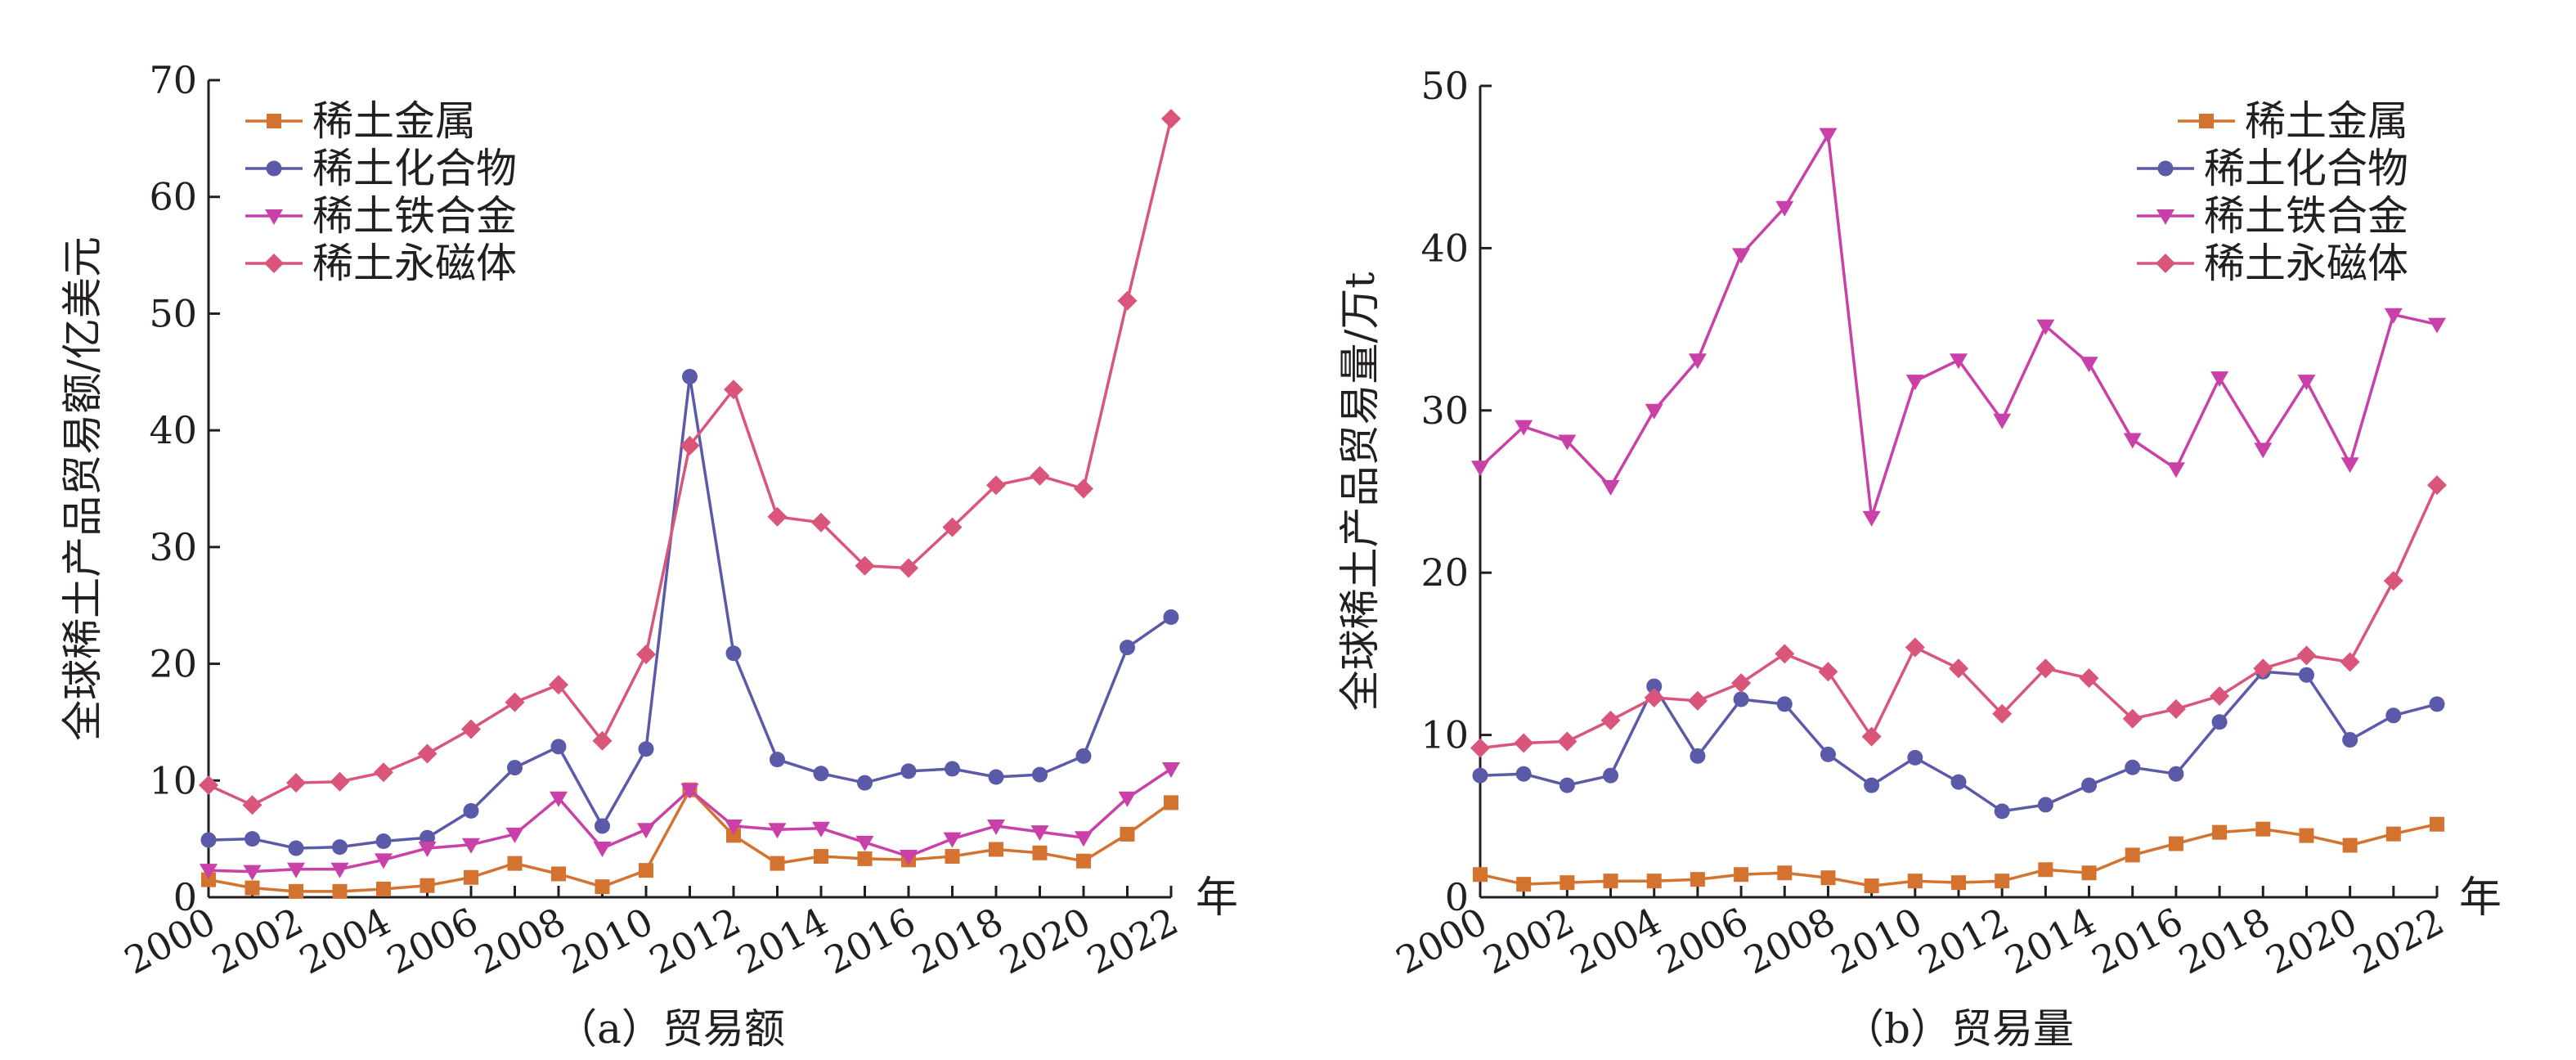 This screenshot has width=2576, height=1060. Describe the element at coordinates (2311, 941) in the screenshot. I see `x-tick-label: 2020` at that location.